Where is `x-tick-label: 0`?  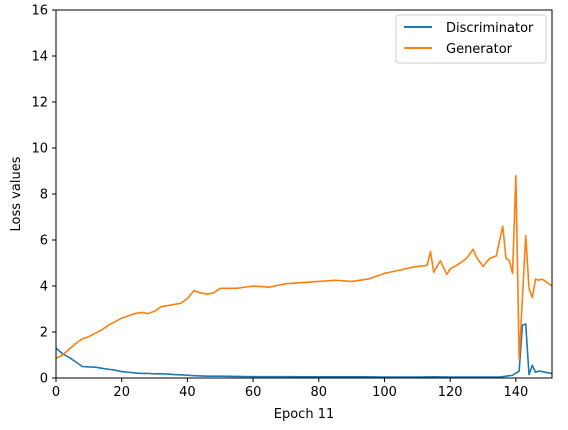
x-tick-label: 0 is located at coordinates (56, 392).